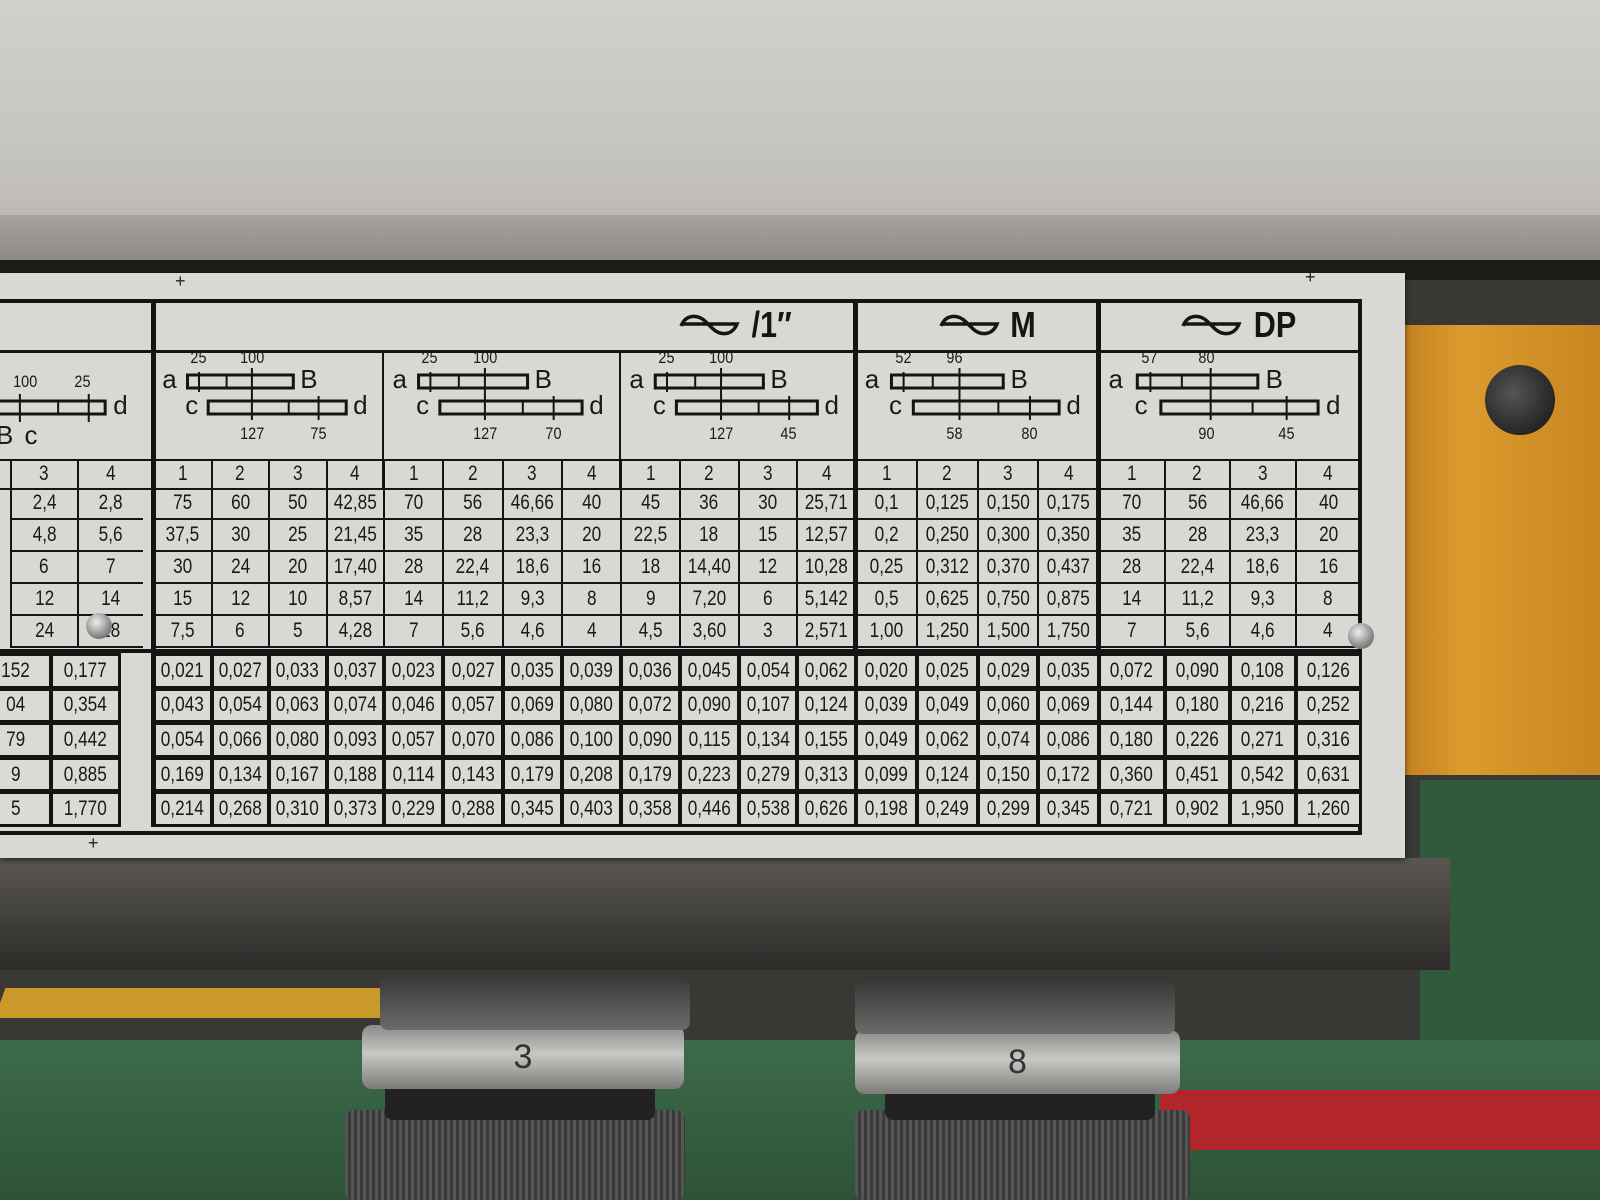  Describe the element at coordinates (1017, 1062) in the screenshot. I see `gear-selector-dial-right: 8` at that location.